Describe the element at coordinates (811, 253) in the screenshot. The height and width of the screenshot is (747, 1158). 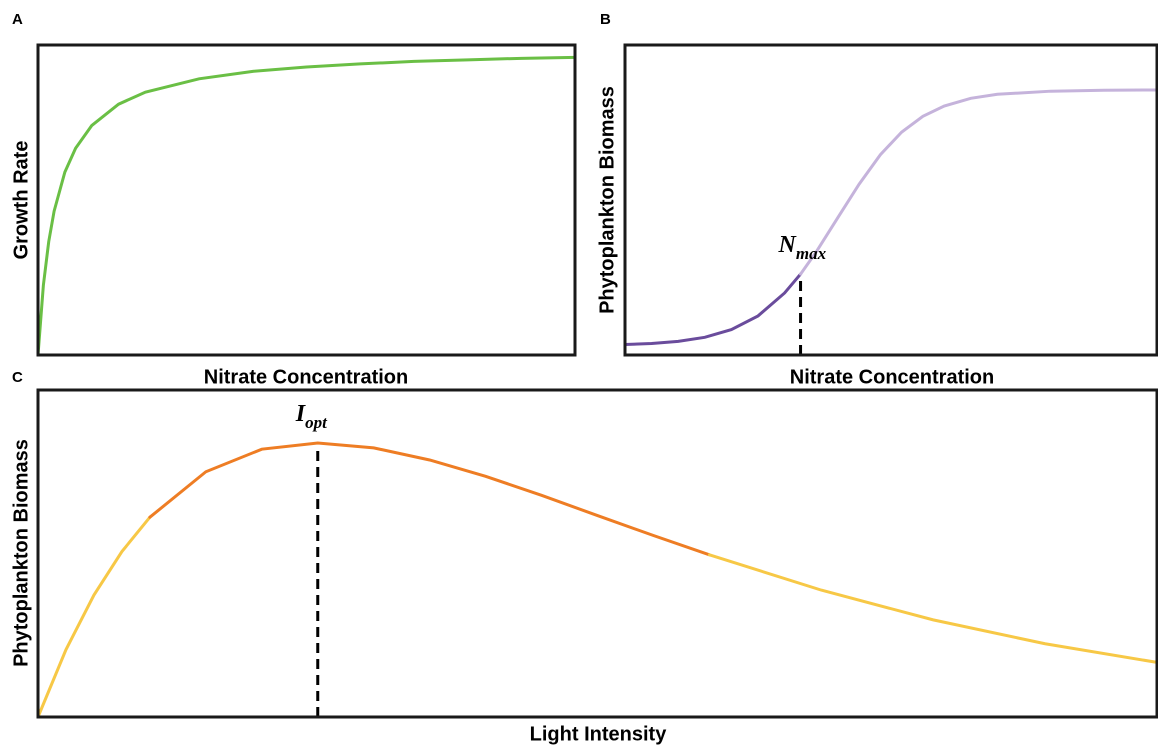
I see `marker-label-sub: max` at that location.